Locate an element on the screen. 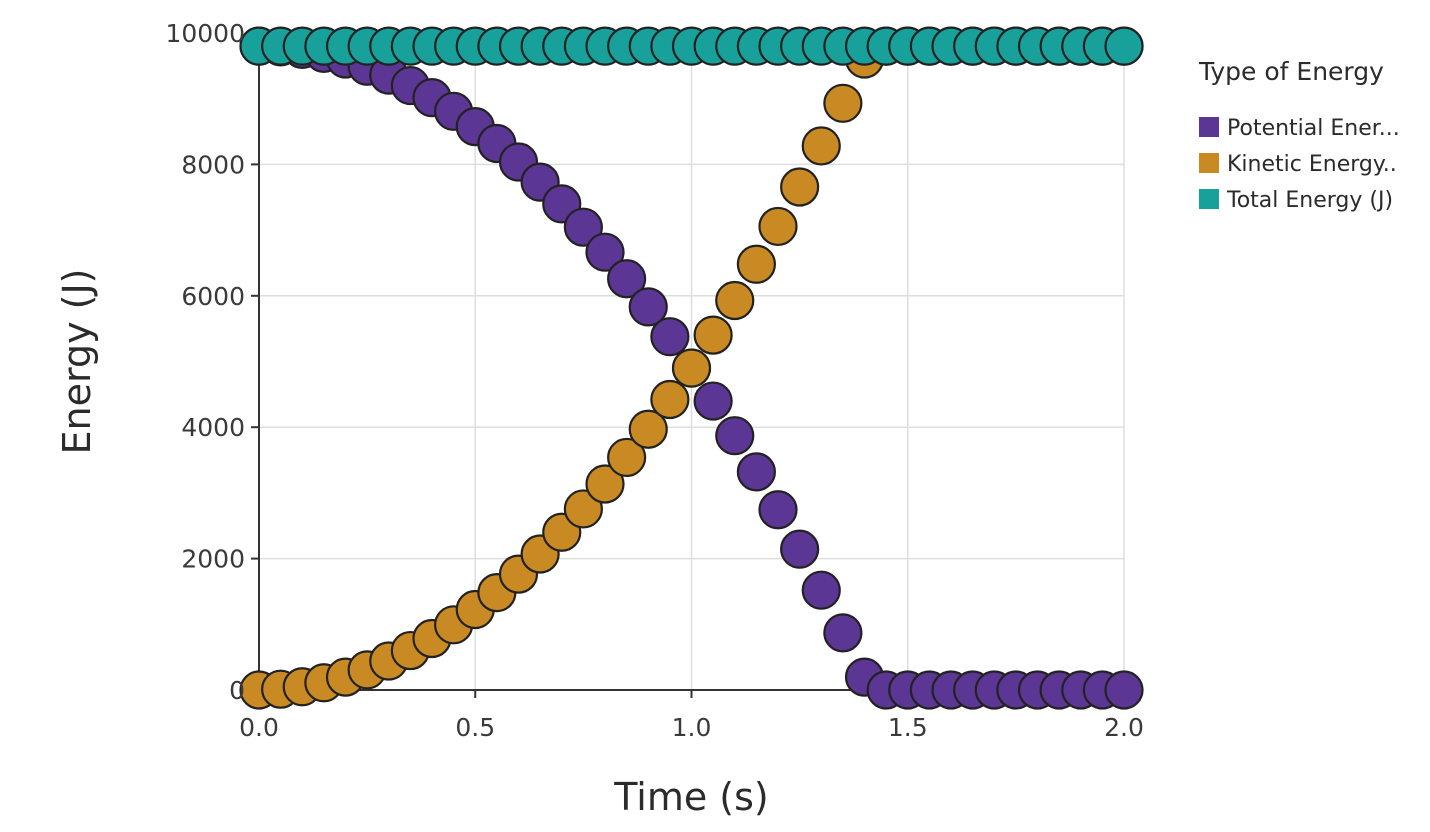 This screenshot has width=1430, height=832. y-tick-label: 10000 is located at coordinates (205, 33).